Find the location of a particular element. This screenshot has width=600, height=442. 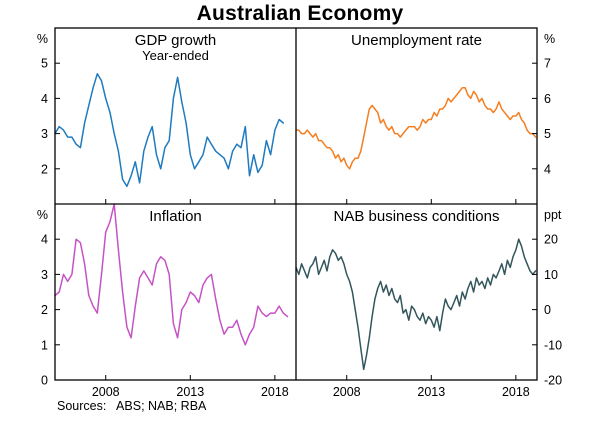

panel-title-unemployment-rate: Unemployment rate is located at coordinates (416, 40).